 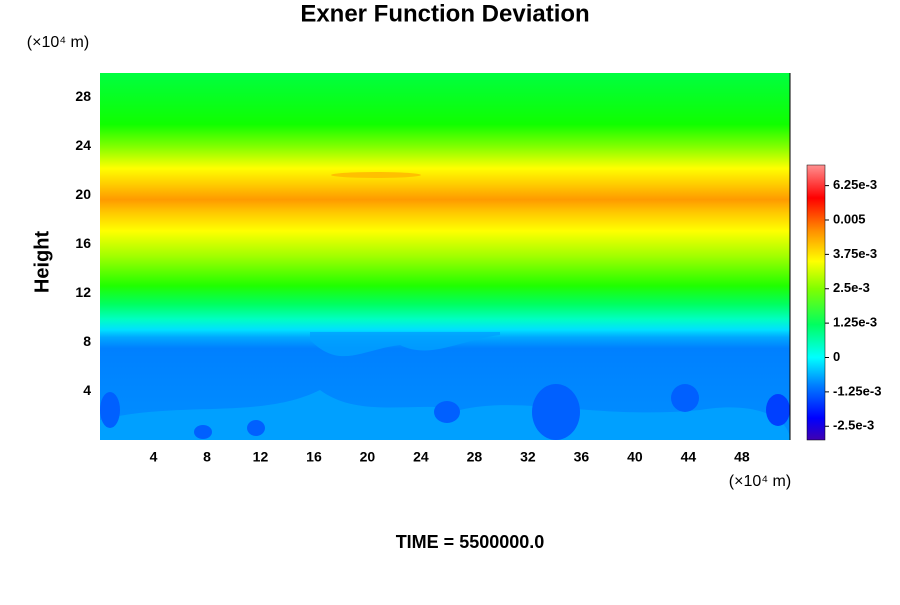 I want to click on chart-title: Exner Function Deviation, so click(x=444, y=13).